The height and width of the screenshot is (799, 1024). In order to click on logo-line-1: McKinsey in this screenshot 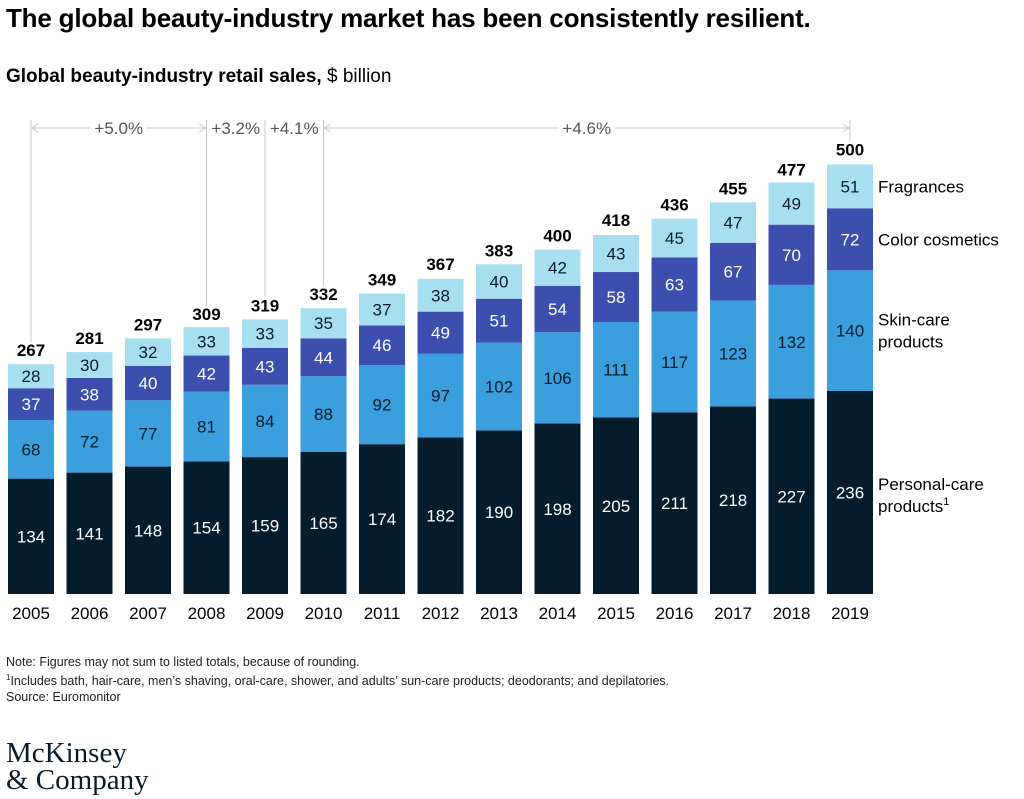, I will do `click(66, 753)`.